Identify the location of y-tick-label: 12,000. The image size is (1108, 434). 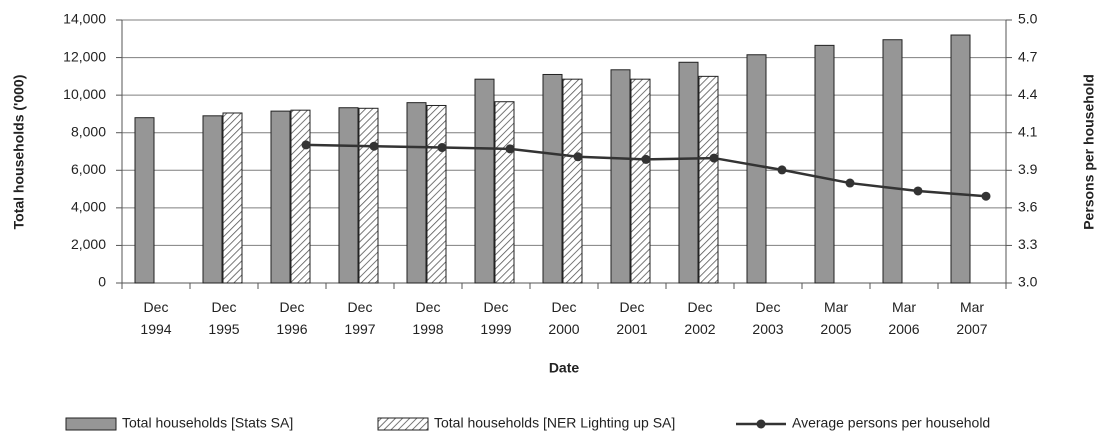
(84, 56).